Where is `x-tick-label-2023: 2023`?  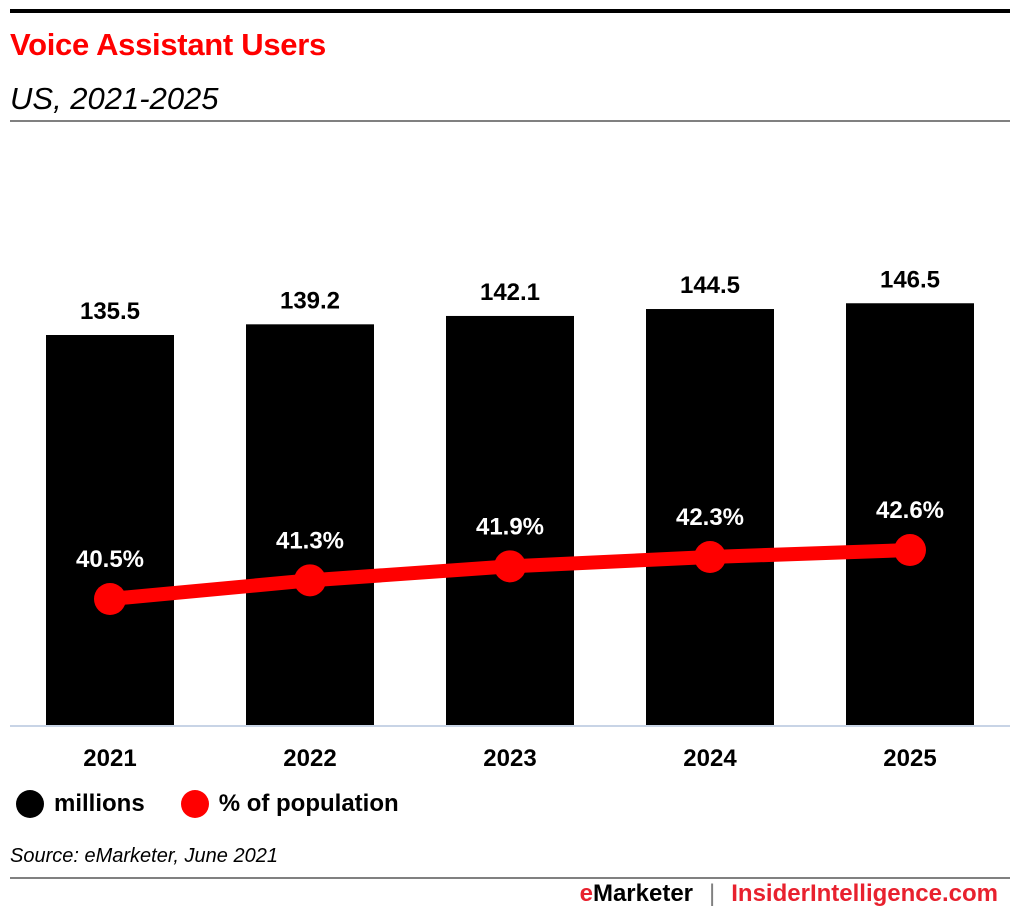 x-tick-label-2023: 2023 is located at coordinates (509, 758).